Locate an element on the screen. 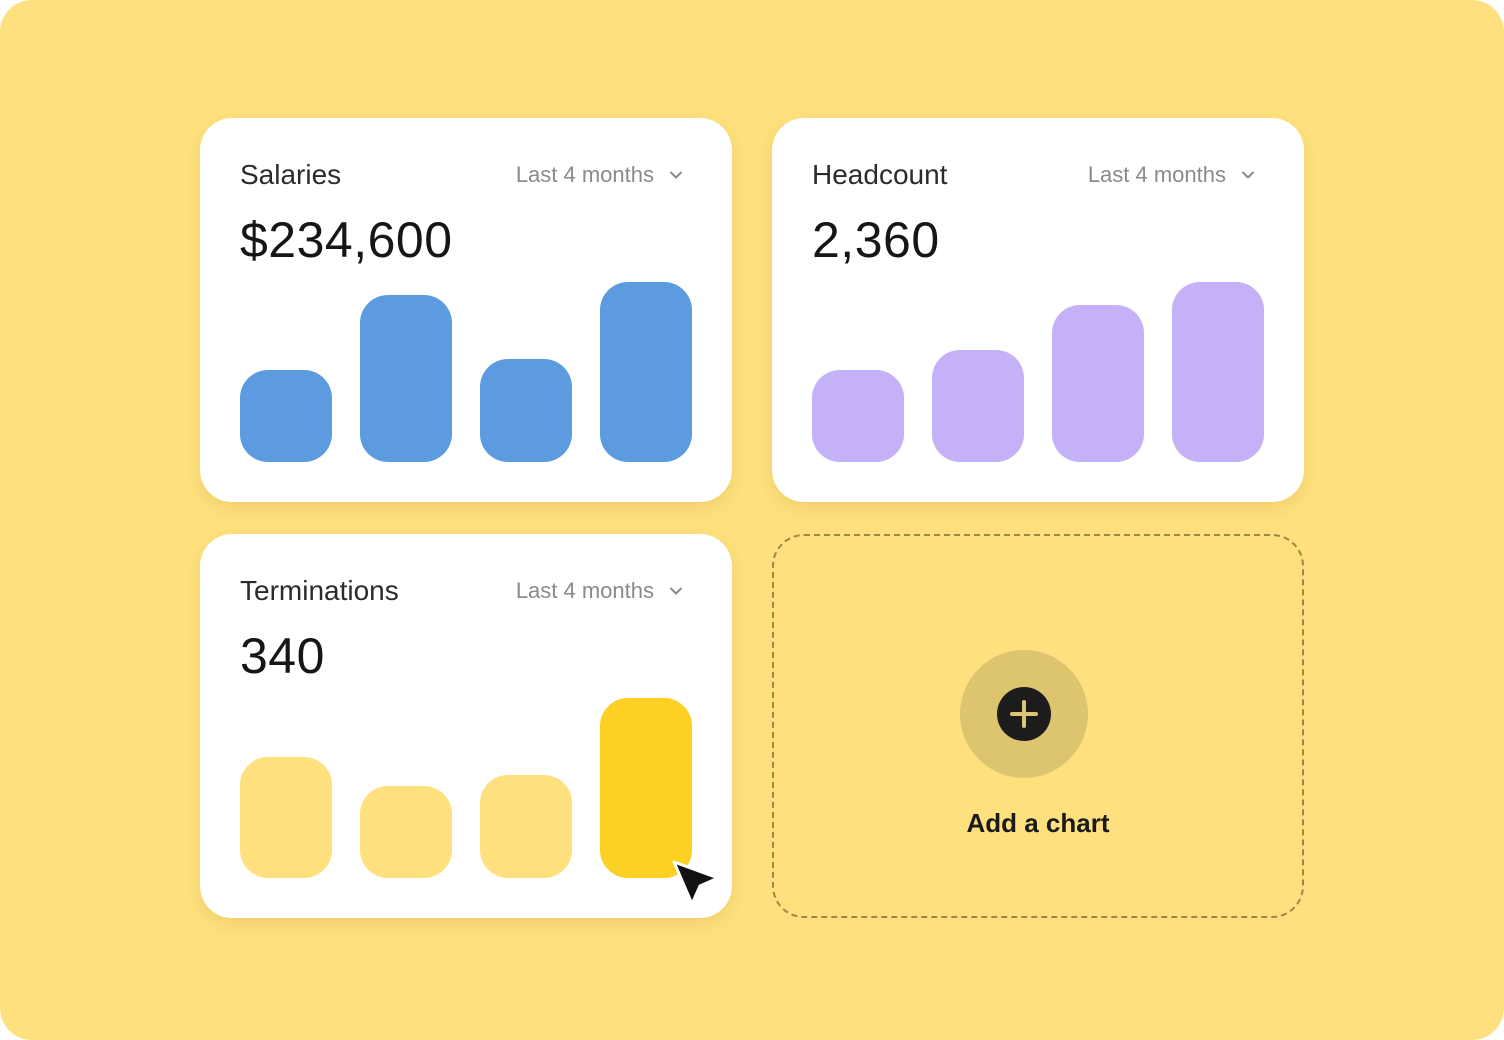 Image resolution: width=1504 pixels, height=1040 pixels. salaries-bar-chart is located at coordinates (466, 372).